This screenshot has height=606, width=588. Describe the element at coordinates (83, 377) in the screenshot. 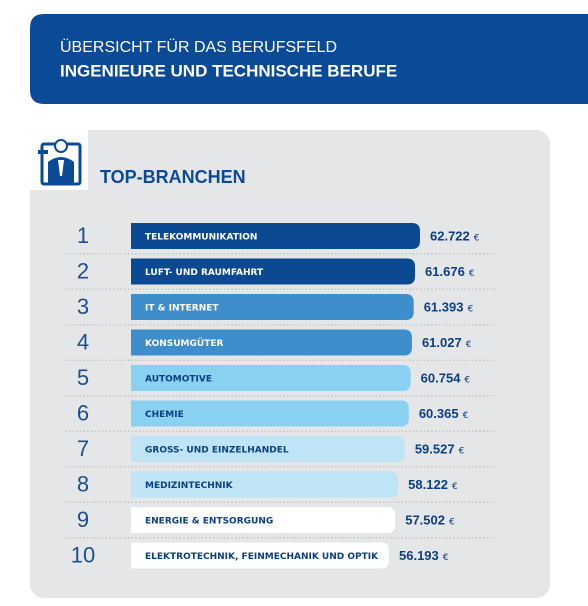

I see `rank: 5` at that location.